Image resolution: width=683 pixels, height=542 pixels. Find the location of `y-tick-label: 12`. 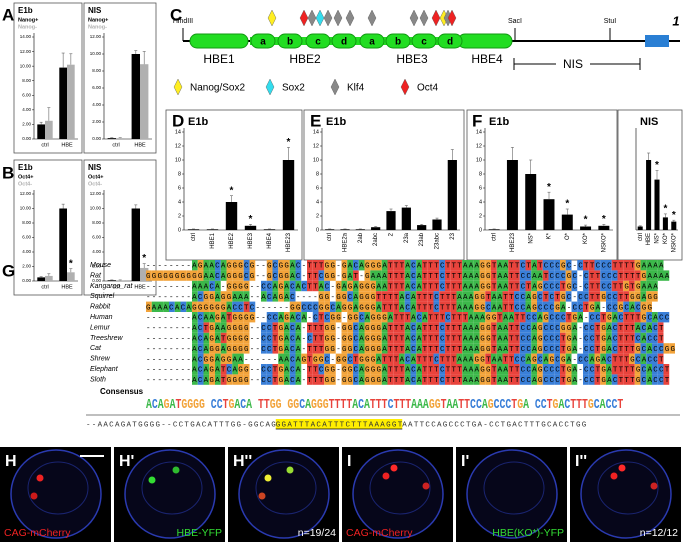

y-tick-label: 12 is located at coordinates (178, 146).